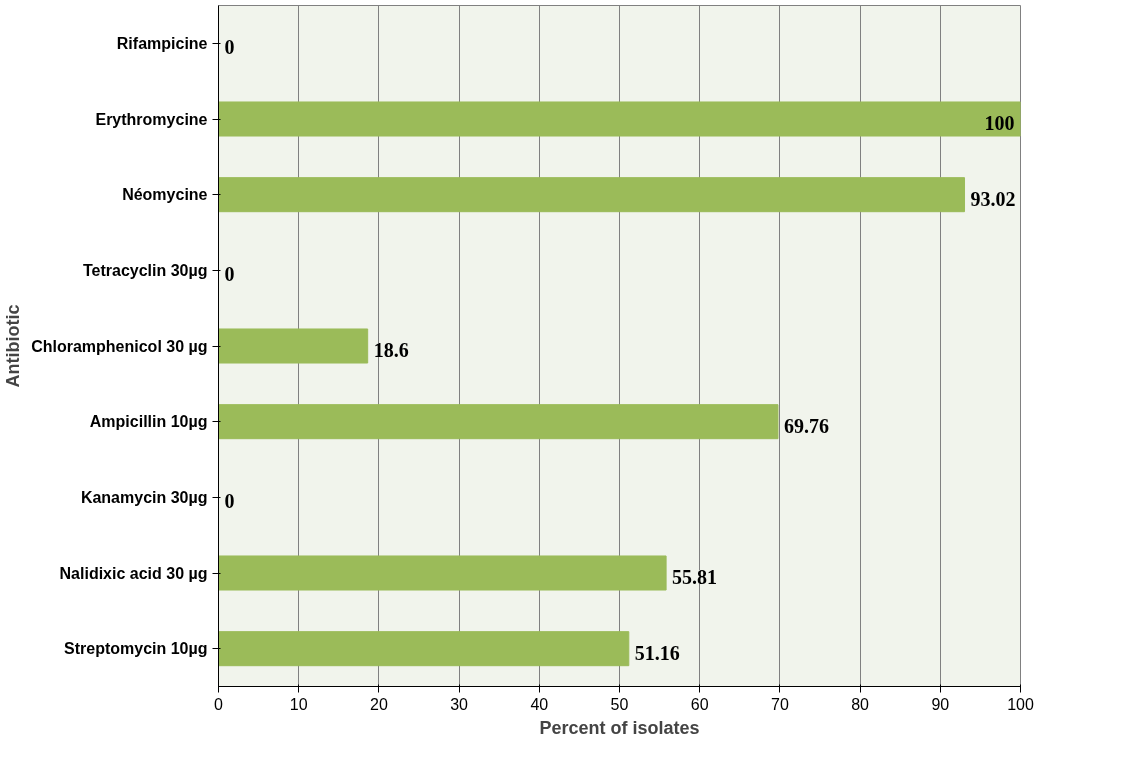 The image size is (1137, 771). What do you see at coordinates (539, 704) in the screenshot?
I see `x-tick-label: 40` at bounding box center [539, 704].